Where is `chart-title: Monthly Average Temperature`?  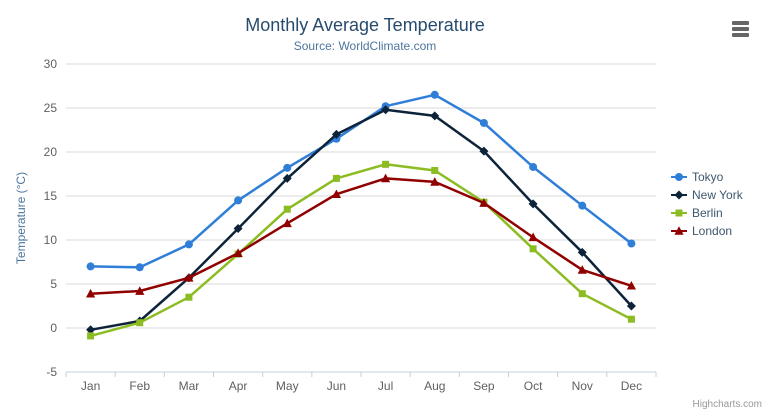
chart-title: Monthly Average Temperature is located at coordinates (365, 25).